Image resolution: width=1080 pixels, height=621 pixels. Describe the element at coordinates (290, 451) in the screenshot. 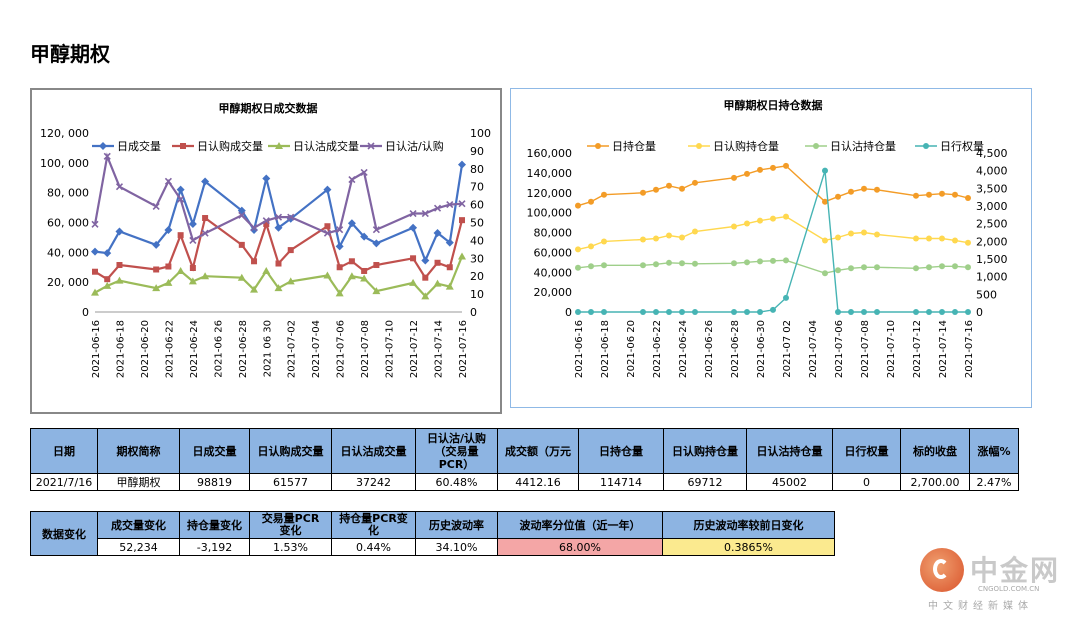

I see `header-cell: 日认购成交量` at that location.